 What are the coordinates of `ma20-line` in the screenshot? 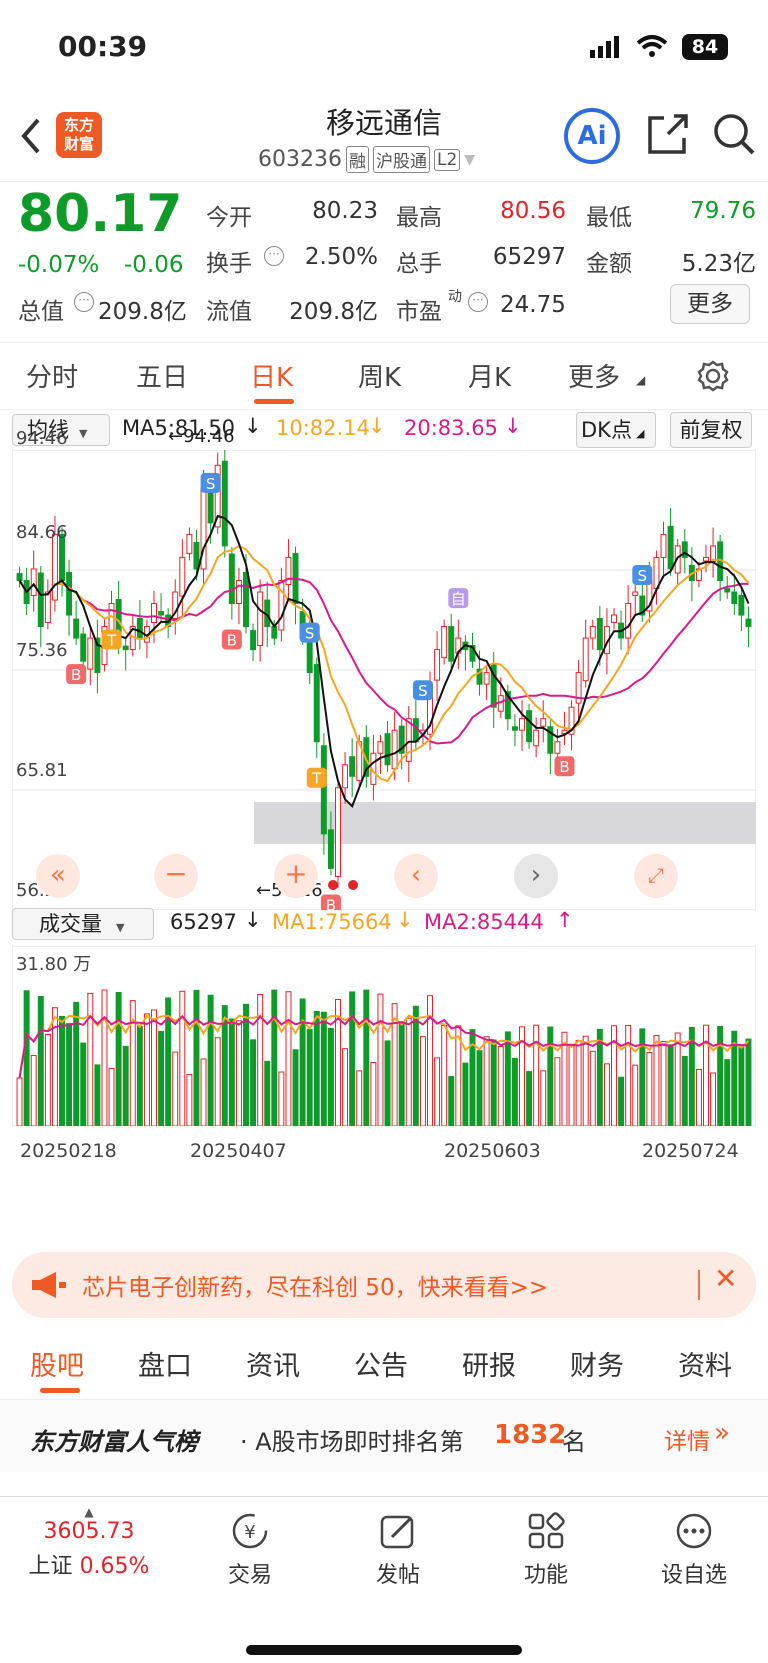 It's located at (383, 661).